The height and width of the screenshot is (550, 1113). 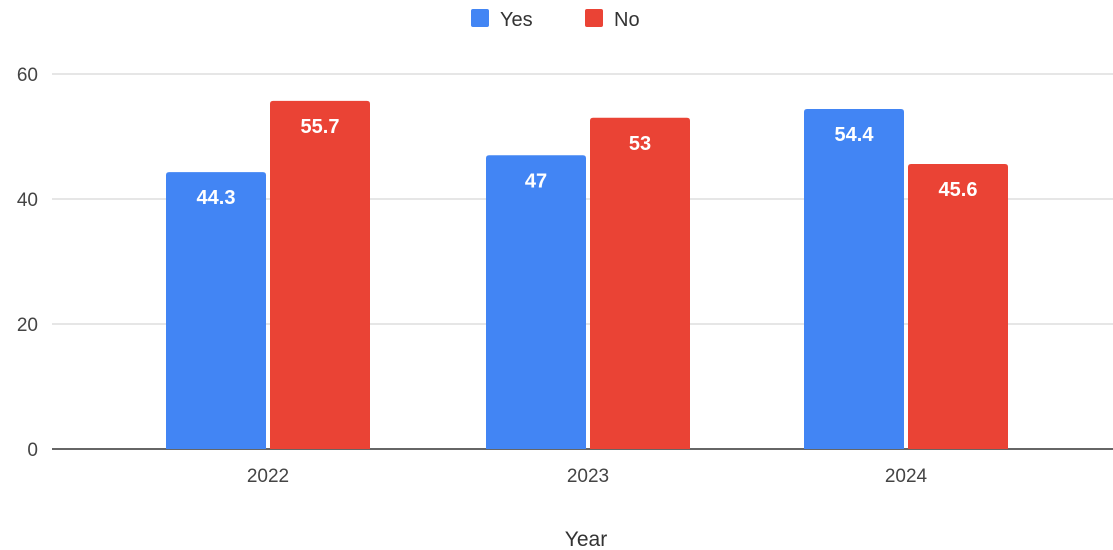 I want to click on legend-swatch-no, so click(x=594, y=18).